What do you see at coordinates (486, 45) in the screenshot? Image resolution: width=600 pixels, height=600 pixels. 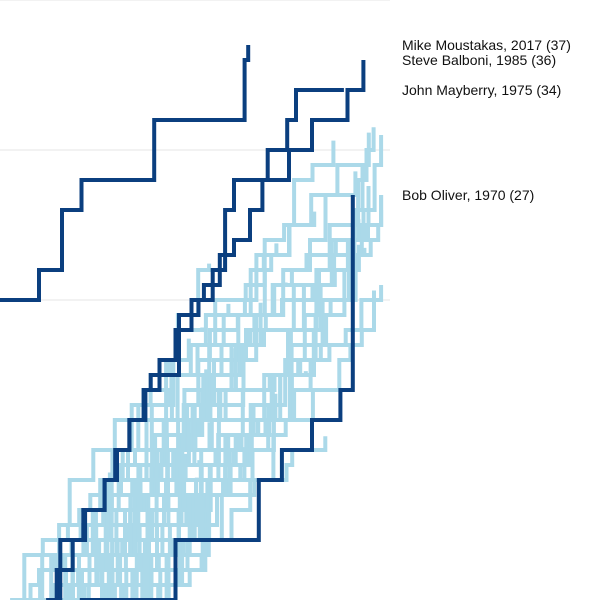 I see `series-label-0: Mike Moustakas, 2017 (37)` at bounding box center [486, 45].